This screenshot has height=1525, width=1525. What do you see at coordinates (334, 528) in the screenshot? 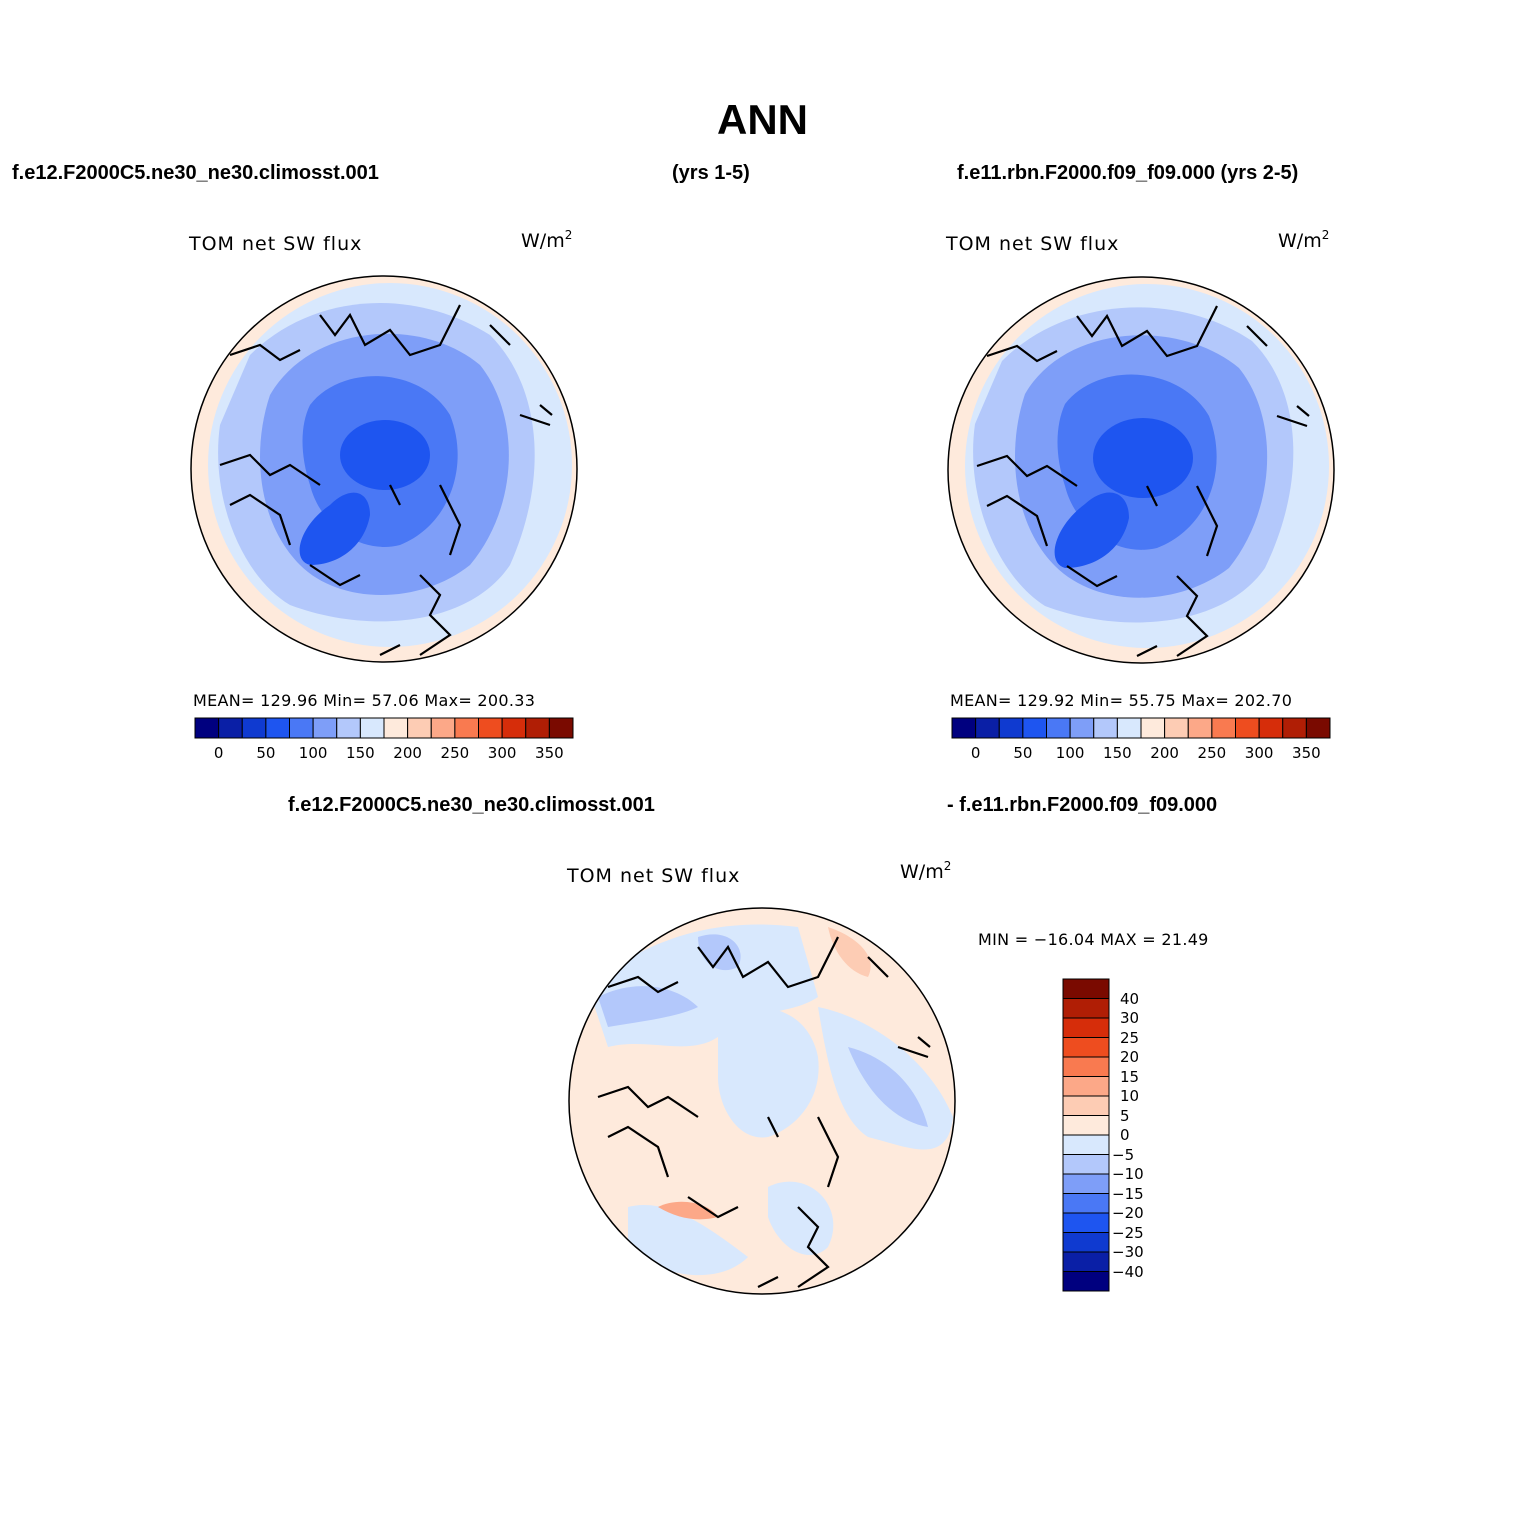
I see `map1-greenland-fill` at bounding box center [334, 528].